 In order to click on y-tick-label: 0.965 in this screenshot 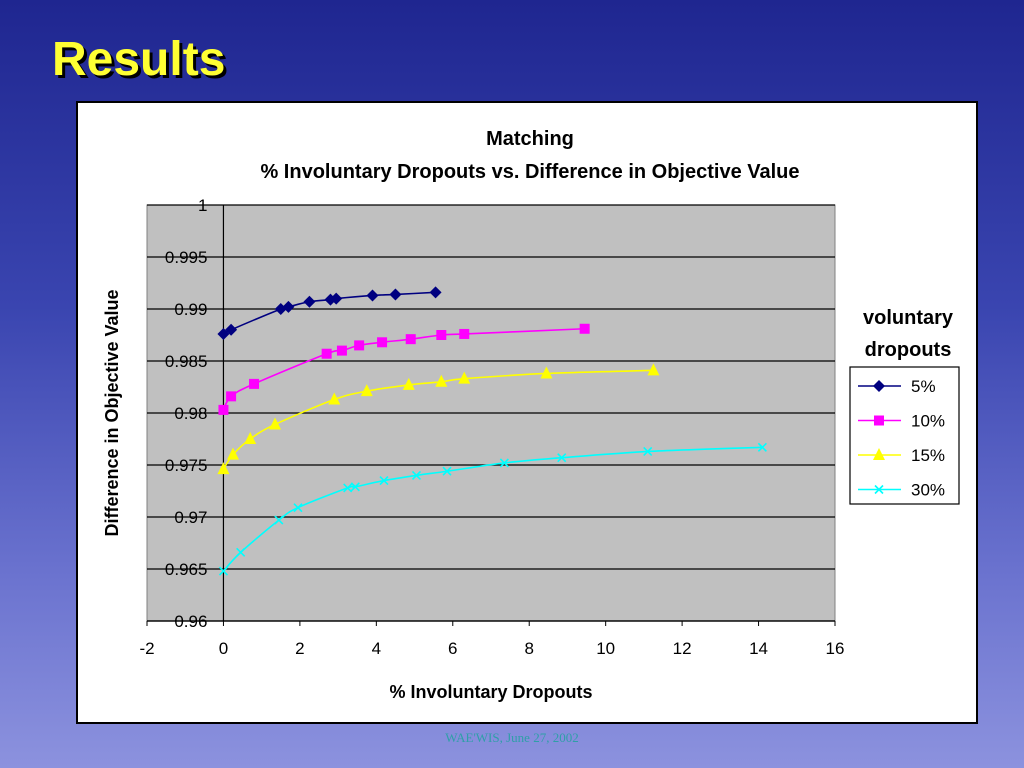, I will do `click(186, 569)`.